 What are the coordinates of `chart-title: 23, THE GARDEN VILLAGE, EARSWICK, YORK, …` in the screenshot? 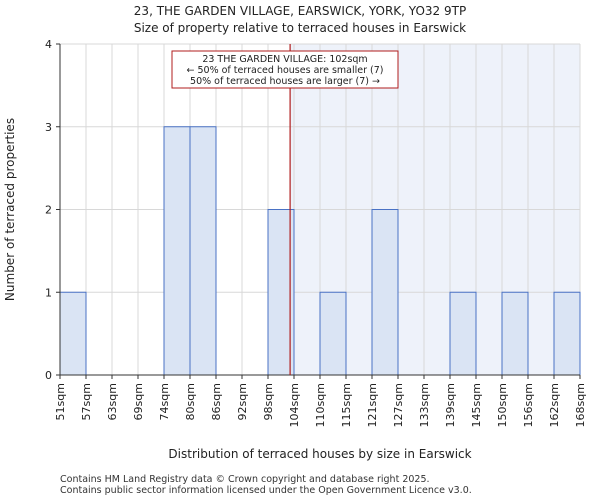 It's located at (300, 11).